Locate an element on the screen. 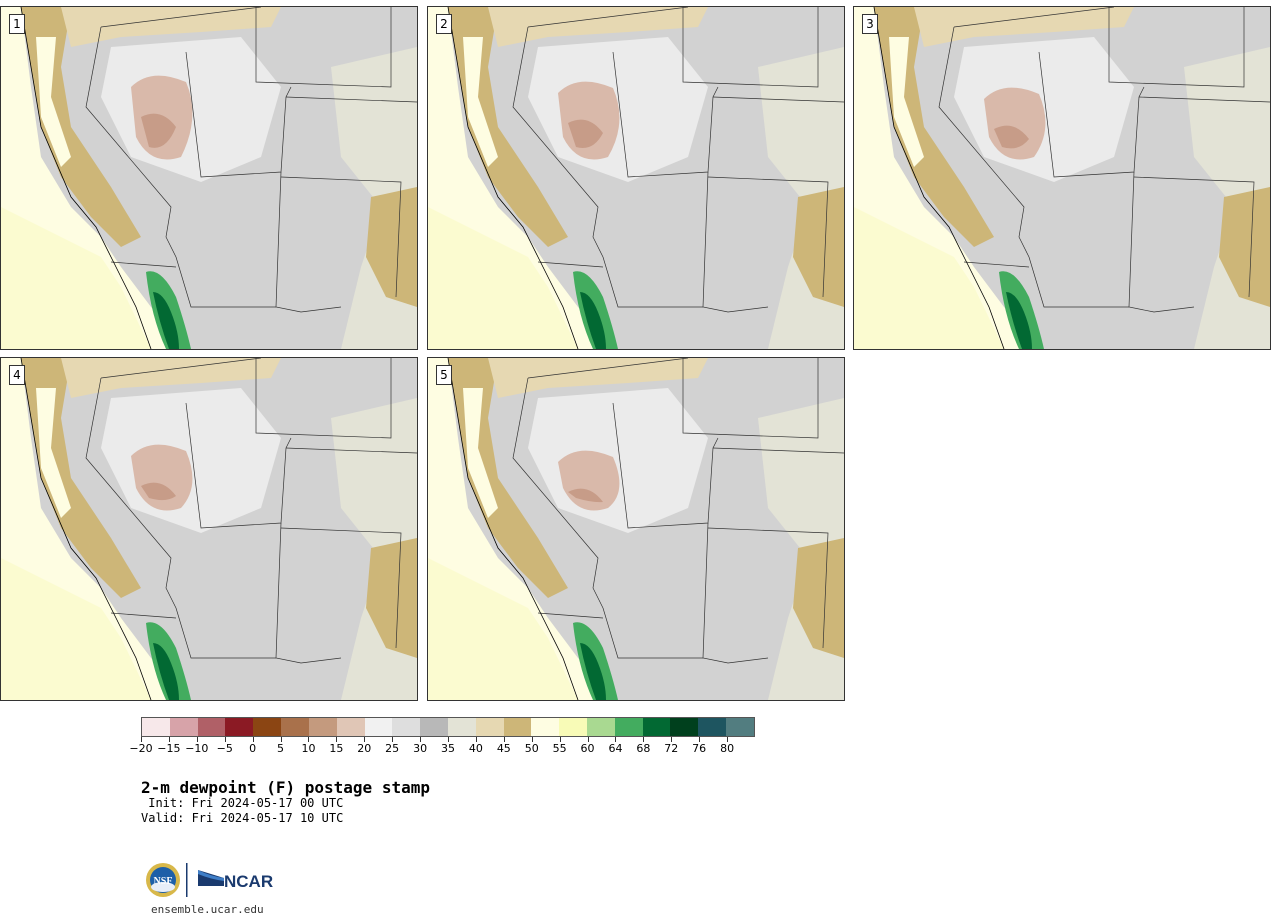 The image size is (1280, 920). colorbar-tick-label: 15 is located at coordinates (336, 748).